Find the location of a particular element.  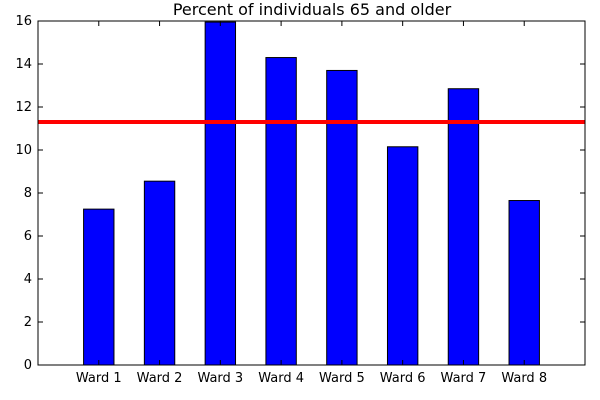

y-tick-label: 14 is located at coordinates (23, 64).